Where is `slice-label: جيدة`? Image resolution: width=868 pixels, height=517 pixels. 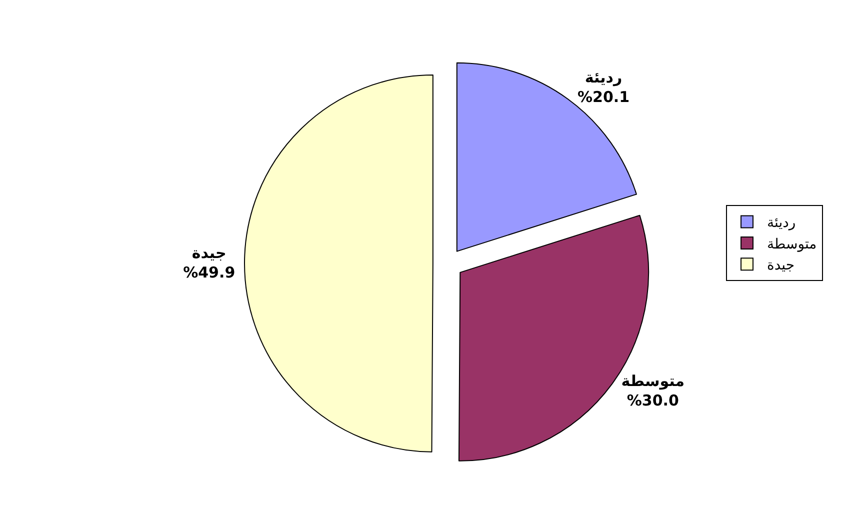
slice-label: جيدة is located at coordinates (209, 253).